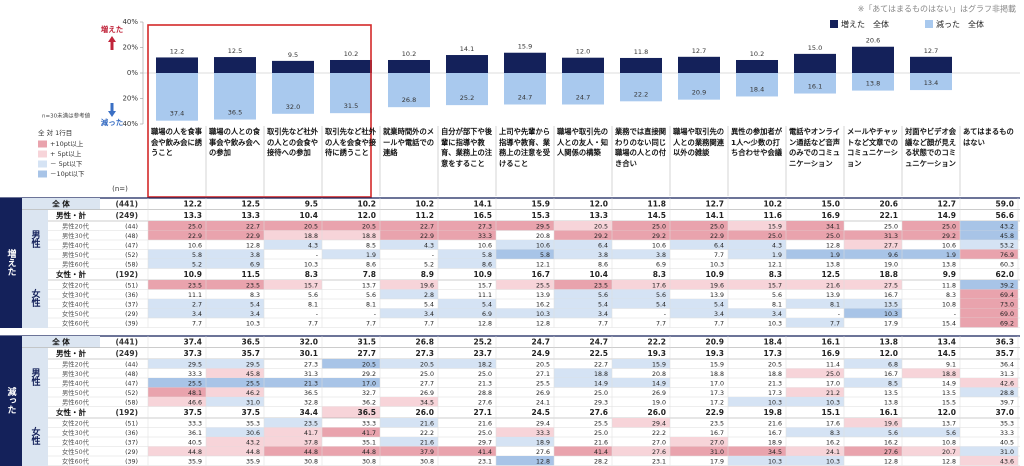 This screenshot has height=466, width=1024. I want to click on bar-label: 26.8, so click(409, 100).